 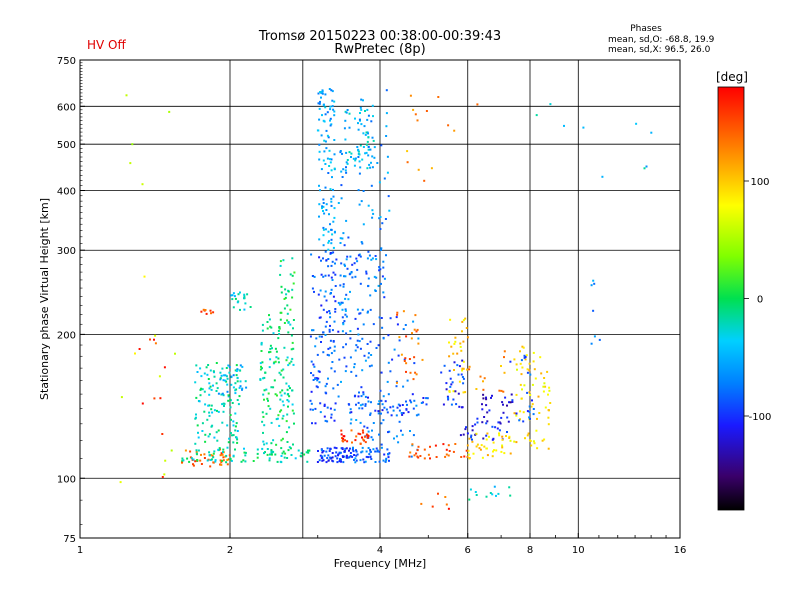 What do you see at coordinates (731, 298) in the screenshot?
I see `colorbar-gradient` at bounding box center [731, 298].